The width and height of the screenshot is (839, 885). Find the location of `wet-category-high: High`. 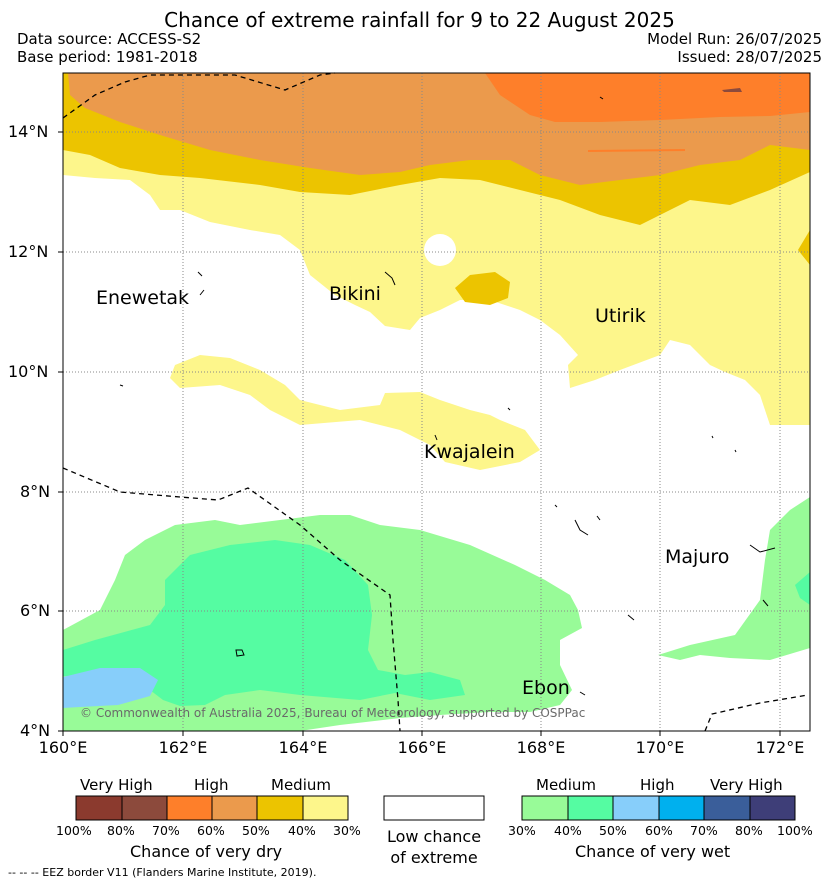

wet-category-high: High is located at coordinates (657, 785).